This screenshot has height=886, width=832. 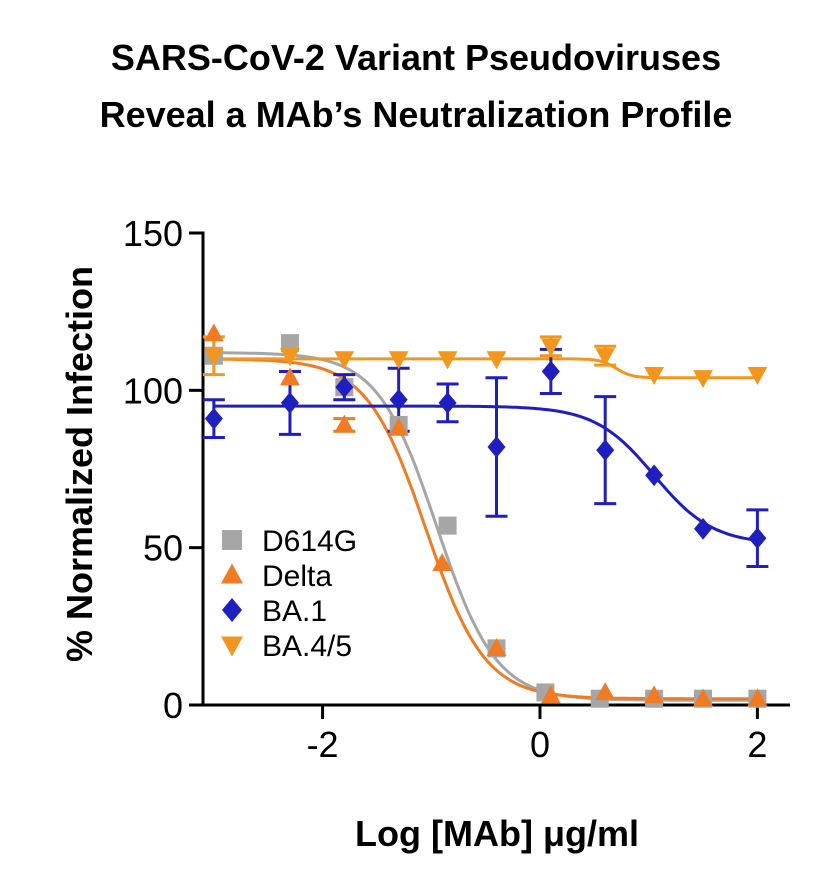 I want to click on x-tick-label: 0, so click(x=540, y=744).